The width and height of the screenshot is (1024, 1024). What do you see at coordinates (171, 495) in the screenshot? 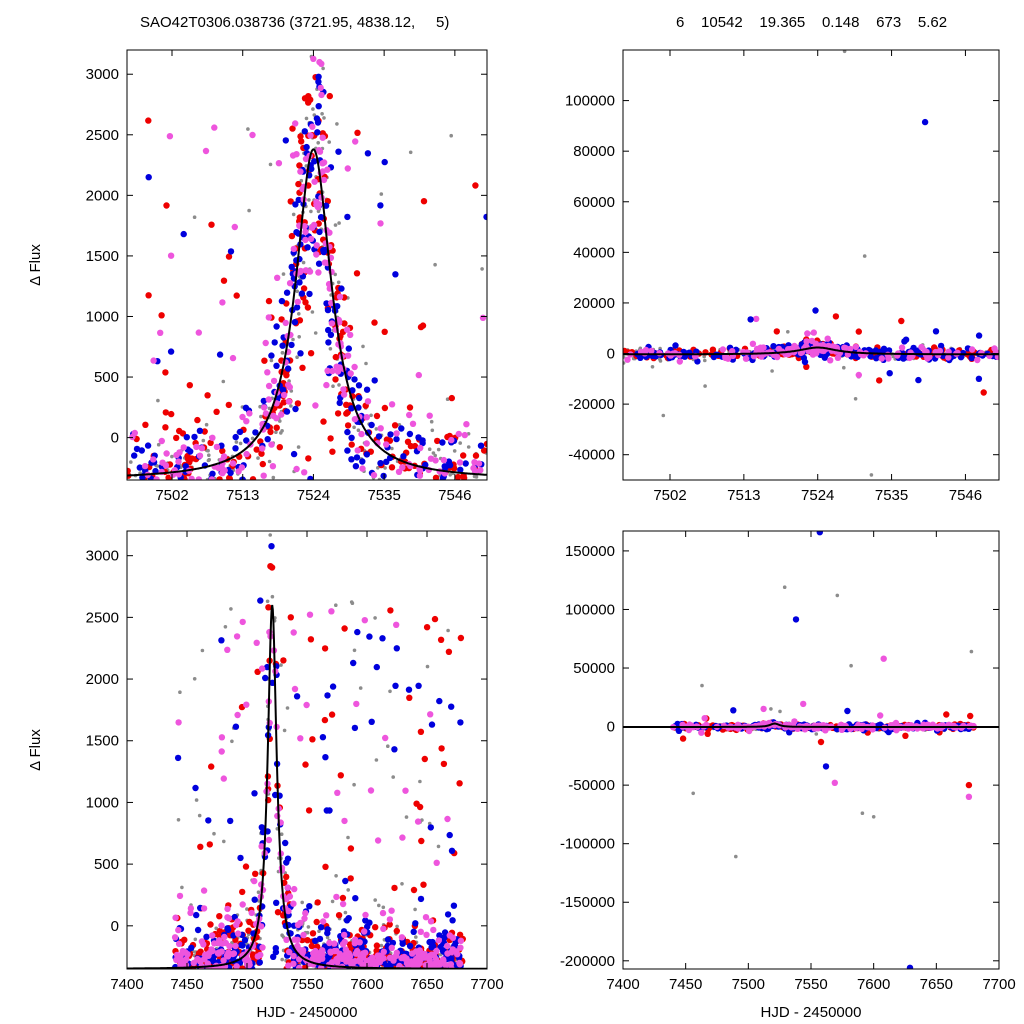
I see `x-tick-label: 7502` at bounding box center [171, 495].